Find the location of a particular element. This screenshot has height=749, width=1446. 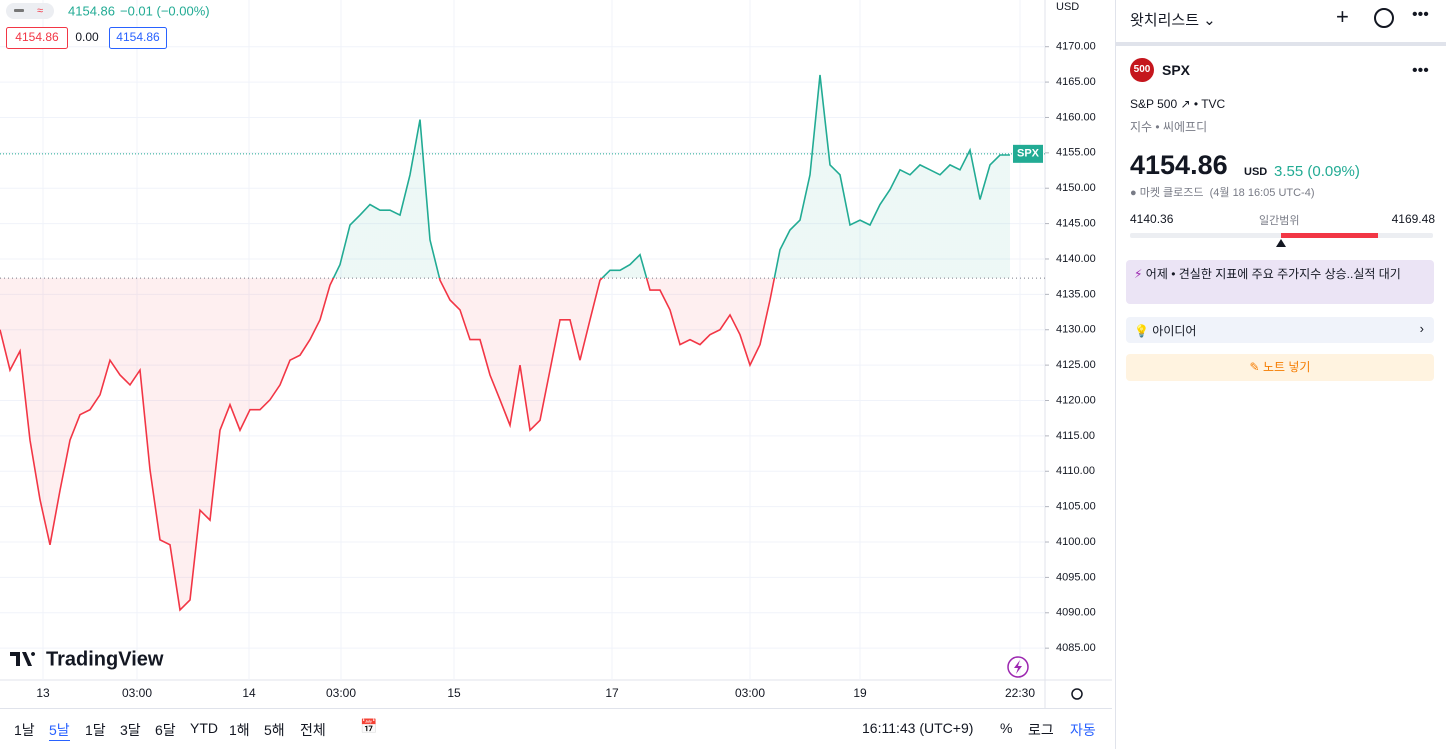

ideas-text: 💡 아이디어 is located at coordinates (1165, 331).